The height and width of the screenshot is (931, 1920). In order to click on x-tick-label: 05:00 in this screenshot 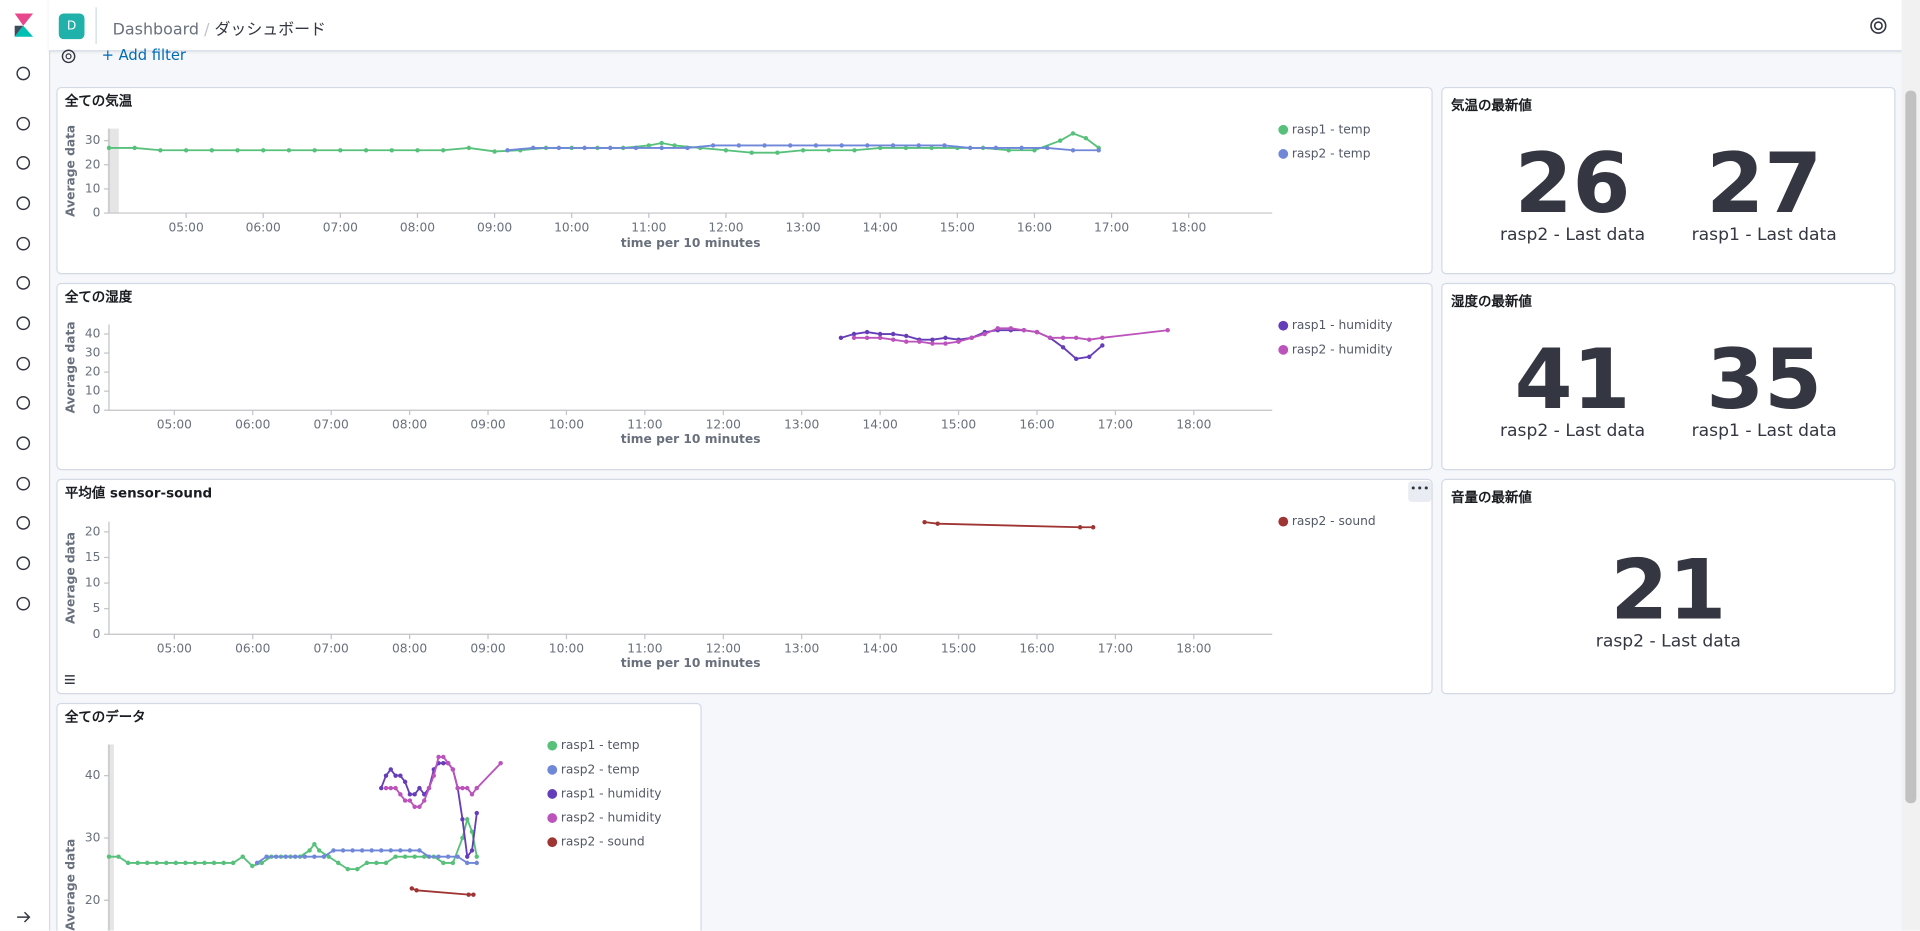, I will do `click(174, 648)`.